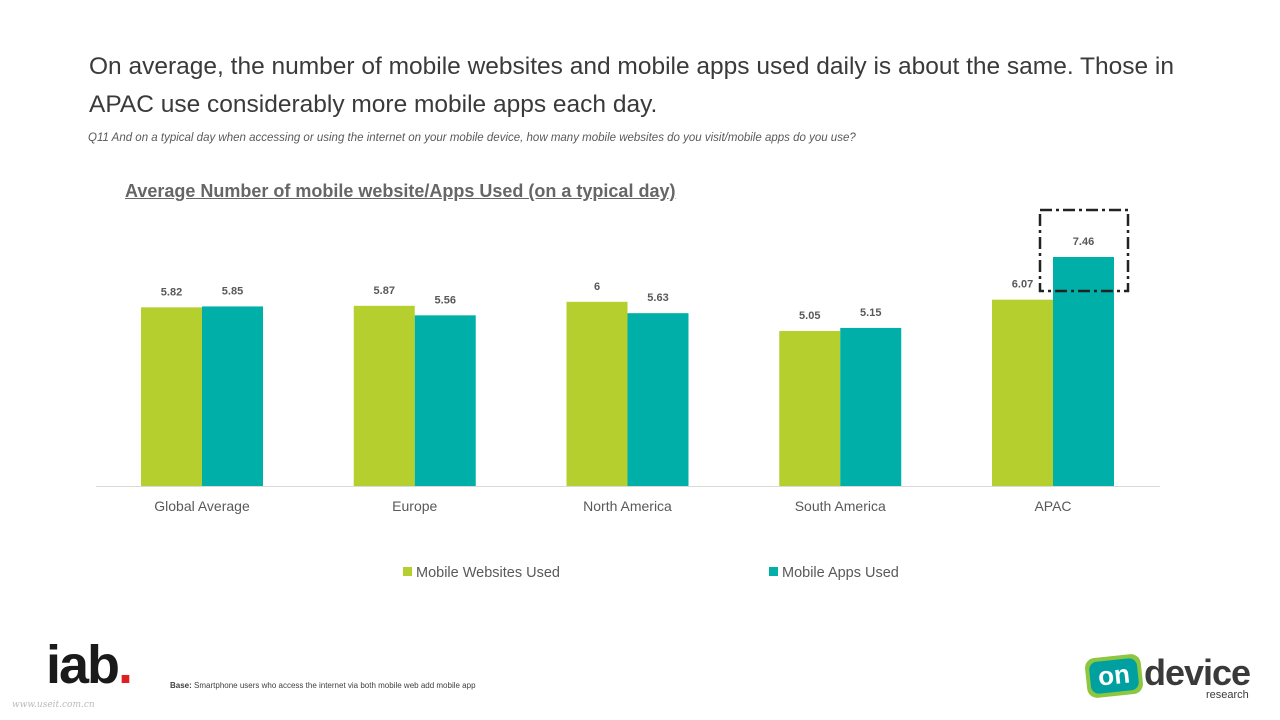 The width and height of the screenshot is (1280, 720). Describe the element at coordinates (384, 291) in the screenshot. I see `data-label-0-1: 5.87` at that location.